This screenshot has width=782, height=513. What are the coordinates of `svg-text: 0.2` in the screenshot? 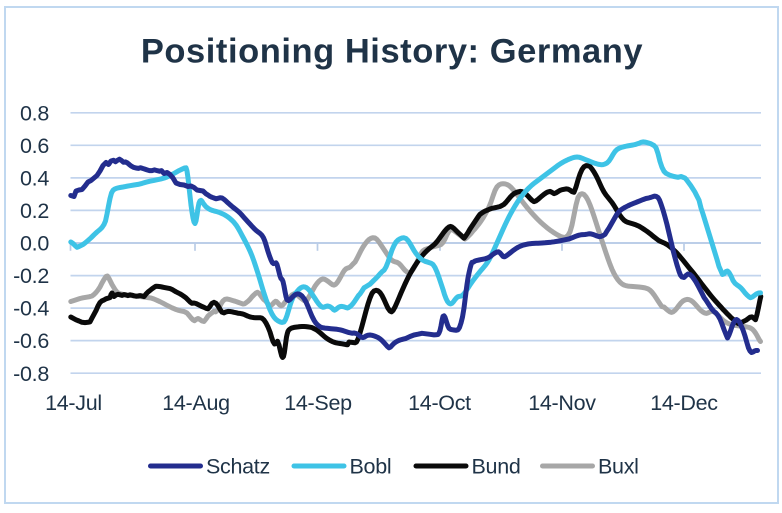 It's located at (34, 211).